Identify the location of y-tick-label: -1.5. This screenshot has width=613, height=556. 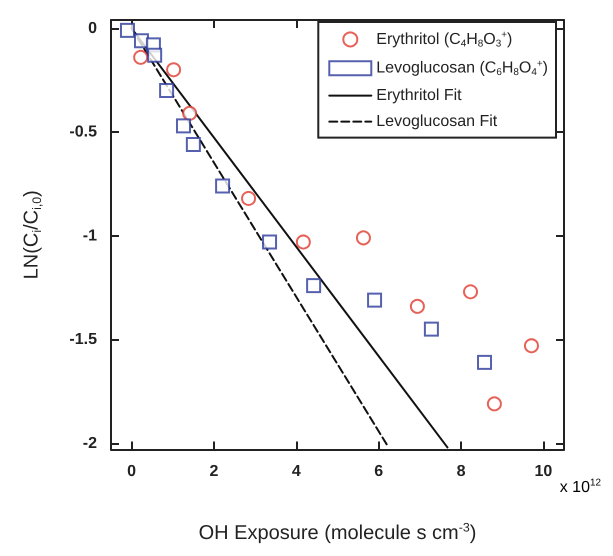
(83, 339).